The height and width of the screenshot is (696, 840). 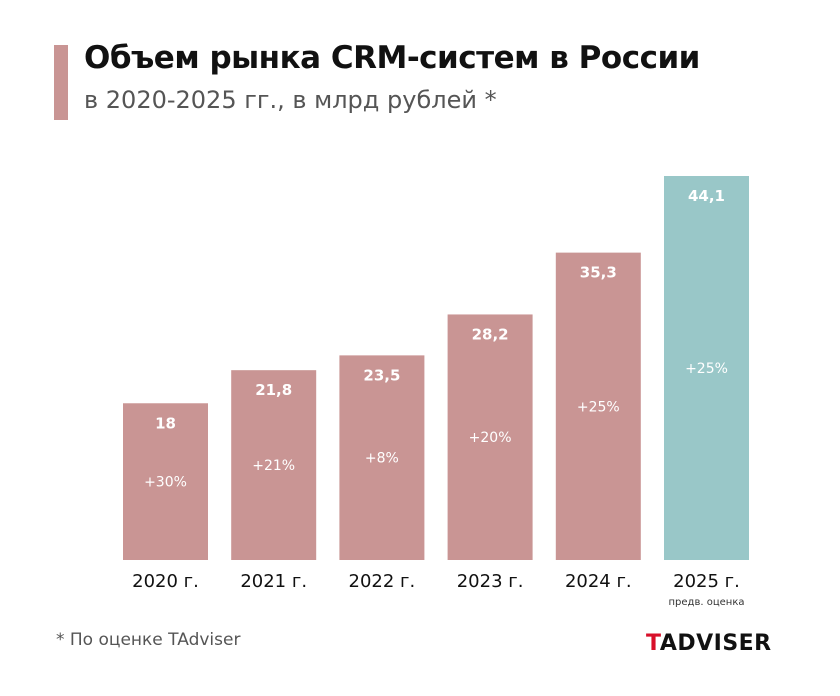 What do you see at coordinates (165, 423) in the screenshot?
I see `bar-value-label: 18` at bounding box center [165, 423].